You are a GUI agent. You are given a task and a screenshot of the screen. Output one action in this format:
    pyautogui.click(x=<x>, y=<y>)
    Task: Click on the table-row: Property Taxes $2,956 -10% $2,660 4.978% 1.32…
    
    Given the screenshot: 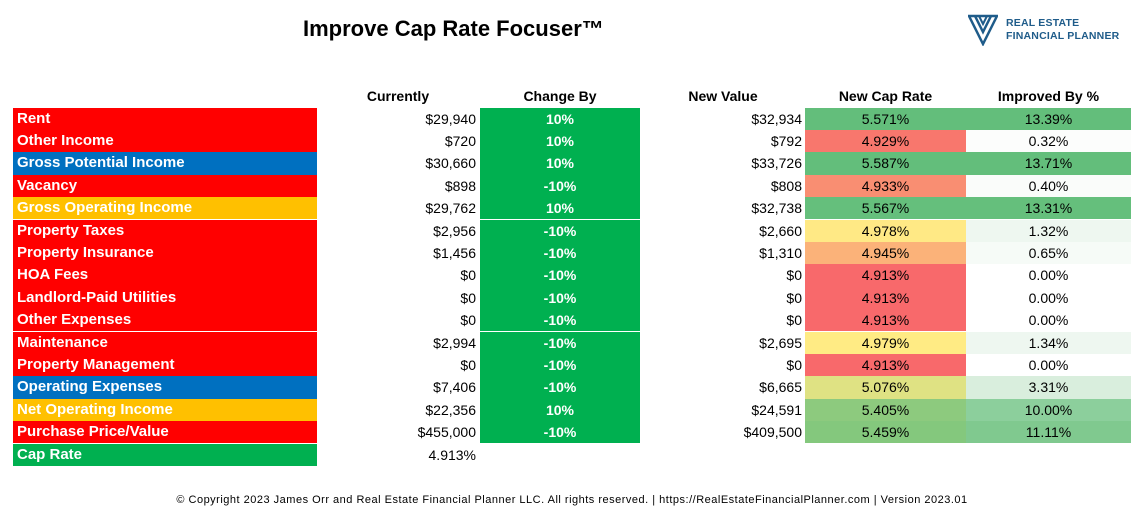 What is the action you would take?
    pyautogui.click(x=572, y=230)
    